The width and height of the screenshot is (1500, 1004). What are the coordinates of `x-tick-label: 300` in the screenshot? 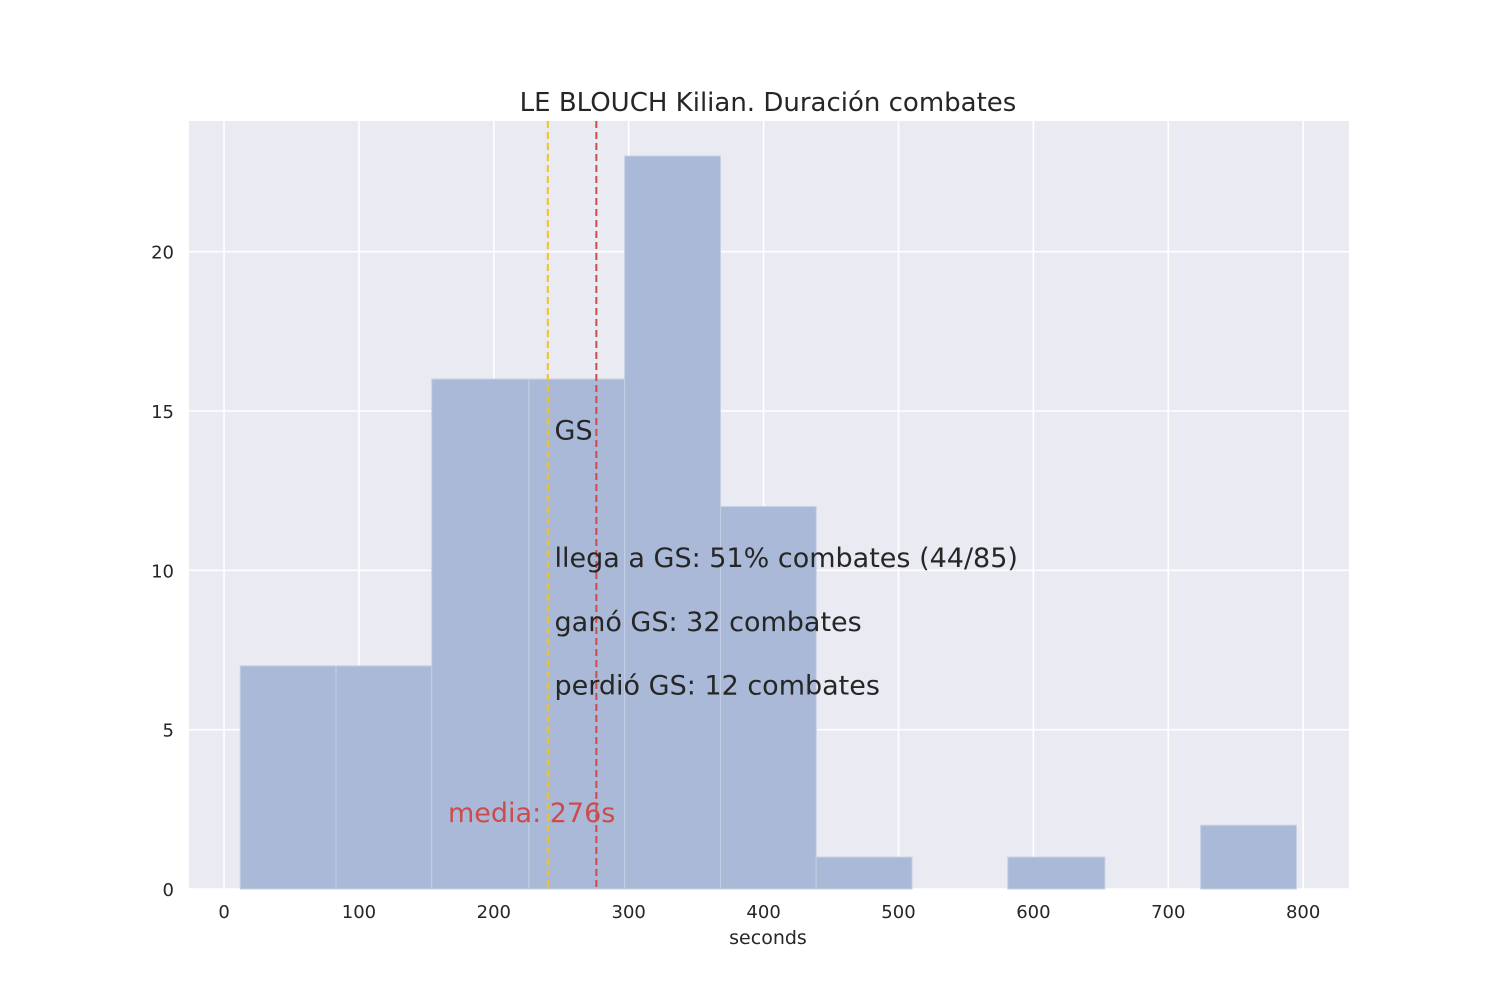 It's located at (629, 912).